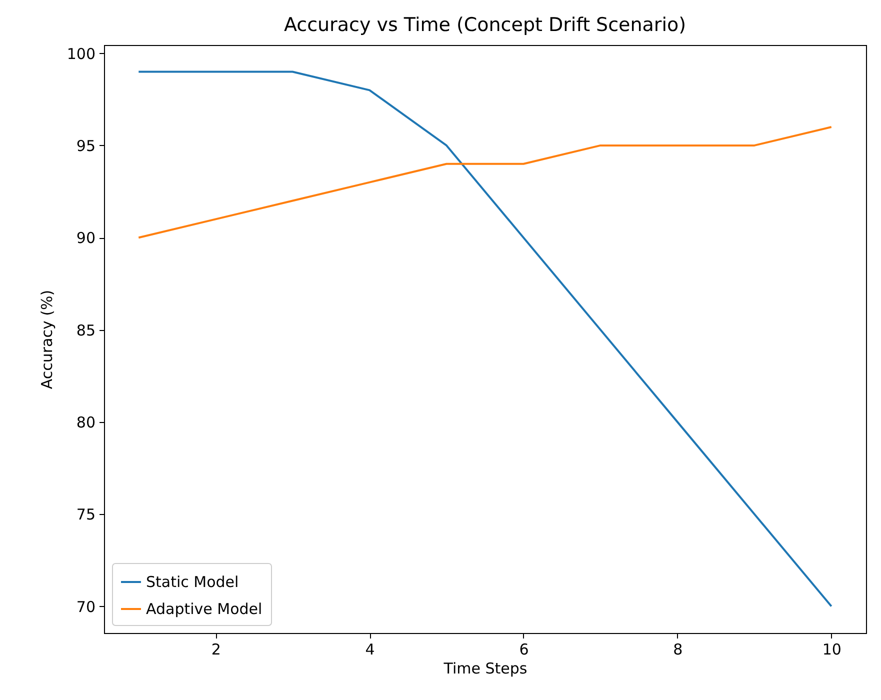 This screenshot has height=700, width=881. I want to click on x-tick-label: 10, so click(832, 649).